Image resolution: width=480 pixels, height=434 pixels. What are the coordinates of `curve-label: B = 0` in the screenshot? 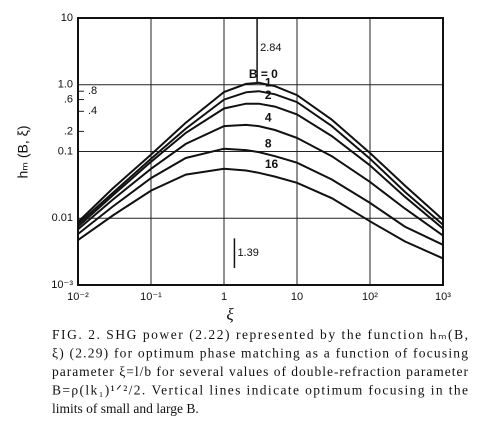 It's located at (263, 74).